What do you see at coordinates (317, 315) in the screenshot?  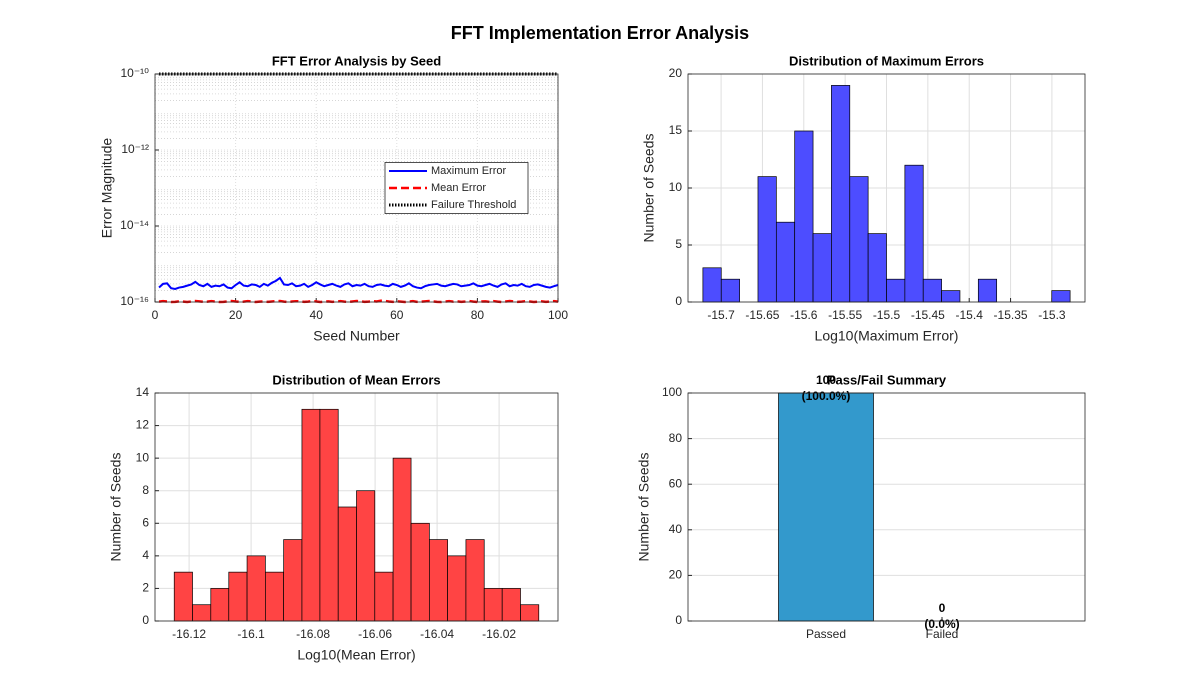 I see `x-tick-label: 40` at bounding box center [317, 315].